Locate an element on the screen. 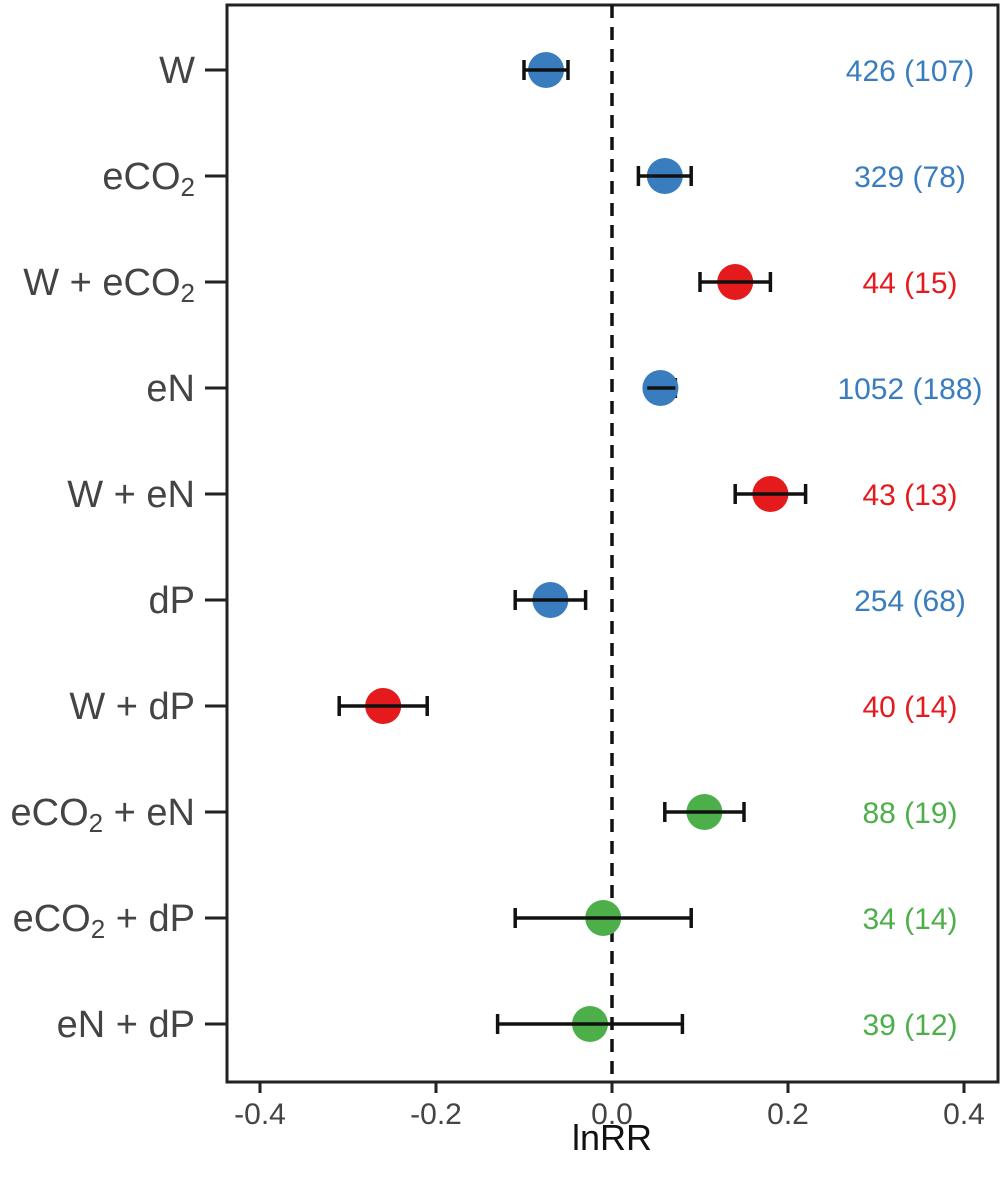 This screenshot has height=1181, width=1004. category-label: eN + dP is located at coordinates (126, 1025).